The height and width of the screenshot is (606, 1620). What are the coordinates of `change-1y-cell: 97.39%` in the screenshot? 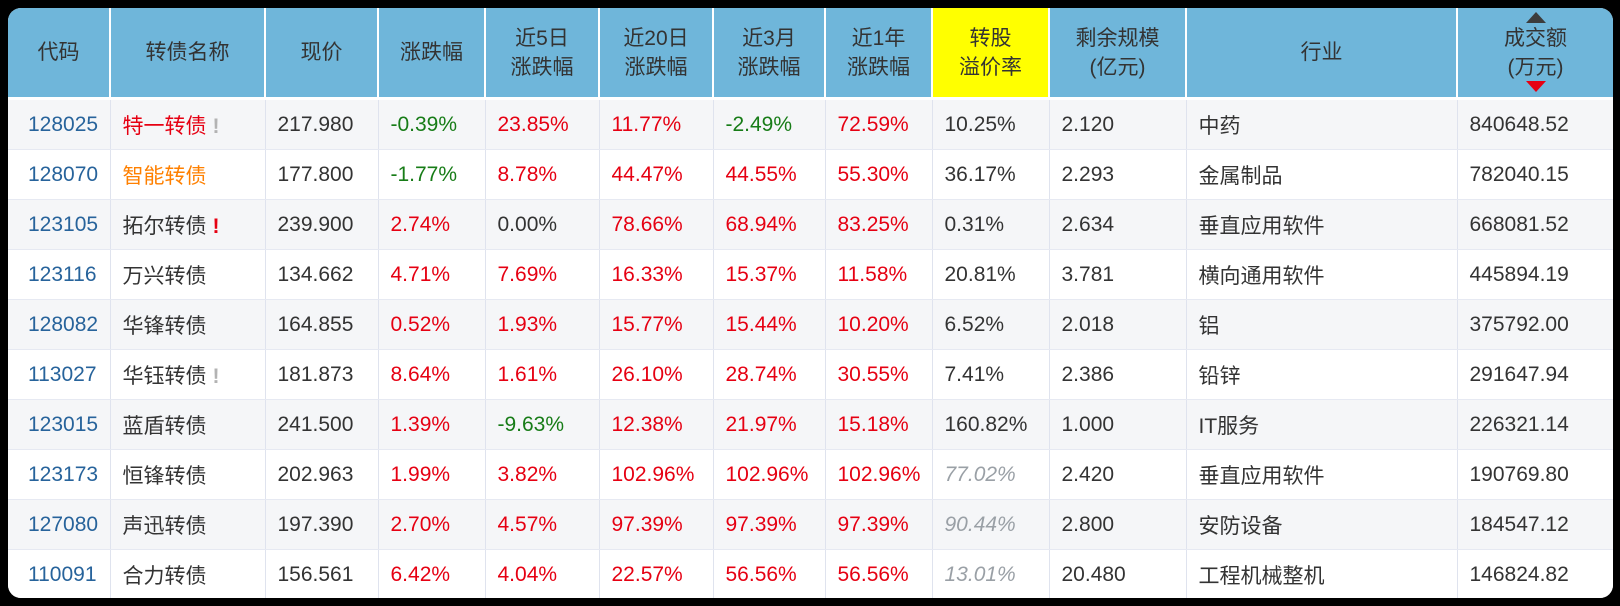 It's located at (879, 524).